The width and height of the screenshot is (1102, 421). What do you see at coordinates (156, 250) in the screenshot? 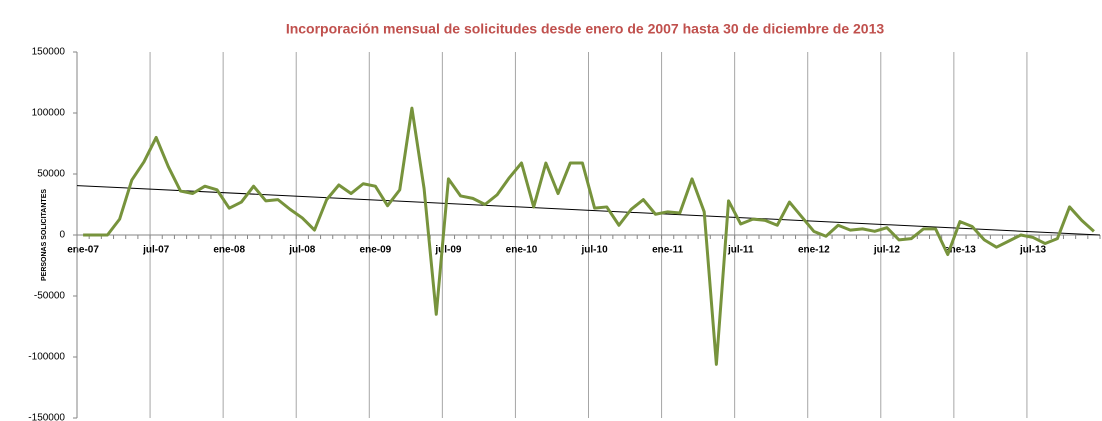
I see `x-tick-label: jul-07` at bounding box center [156, 250].